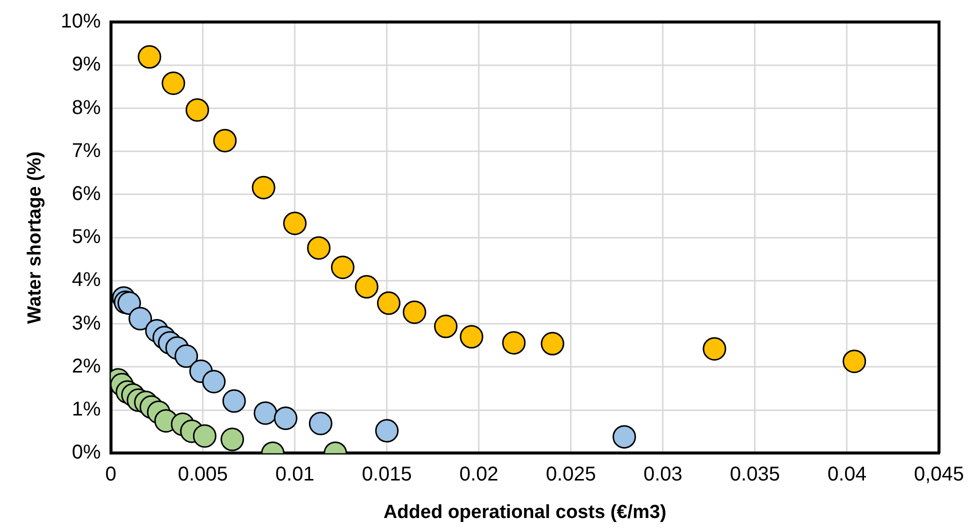 The height and width of the screenshot is (530, 979). Describe the element at coordinates (81, 21) in the screenshot. I see `y-tick-label: 10%` at that location.